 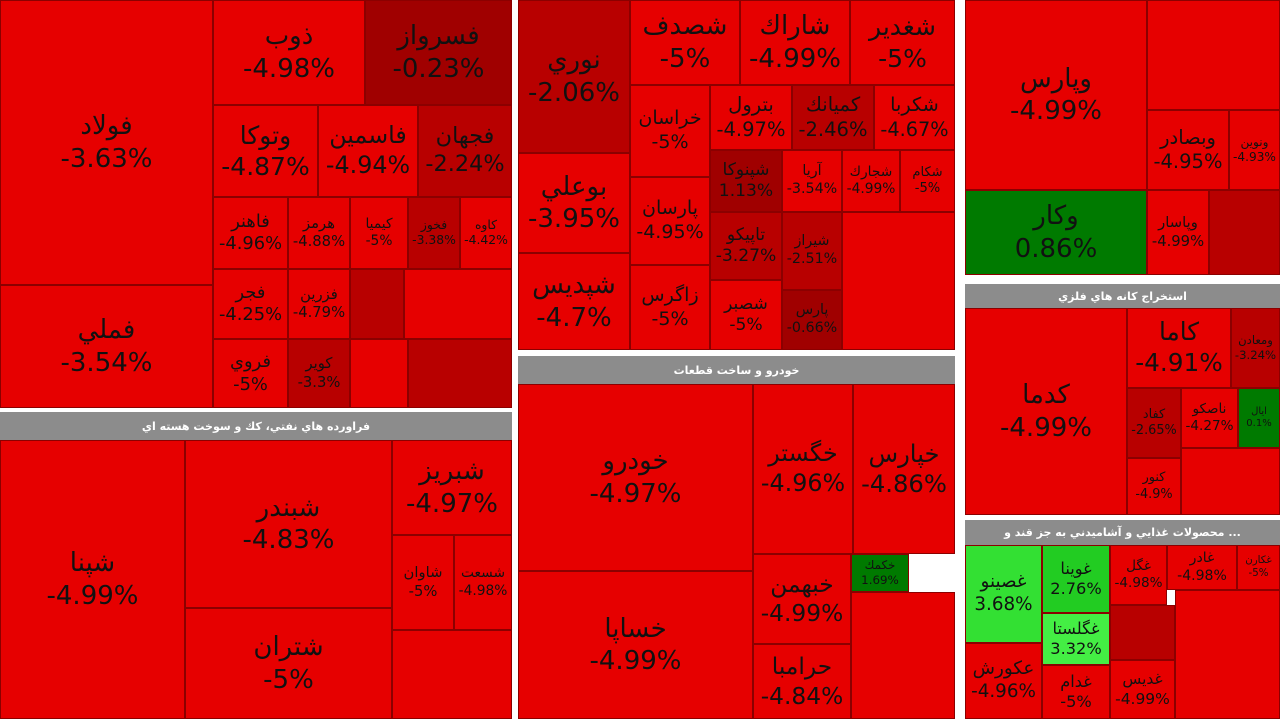 I want to click on stock-change: -4.98%, so click(x=483, y=590).